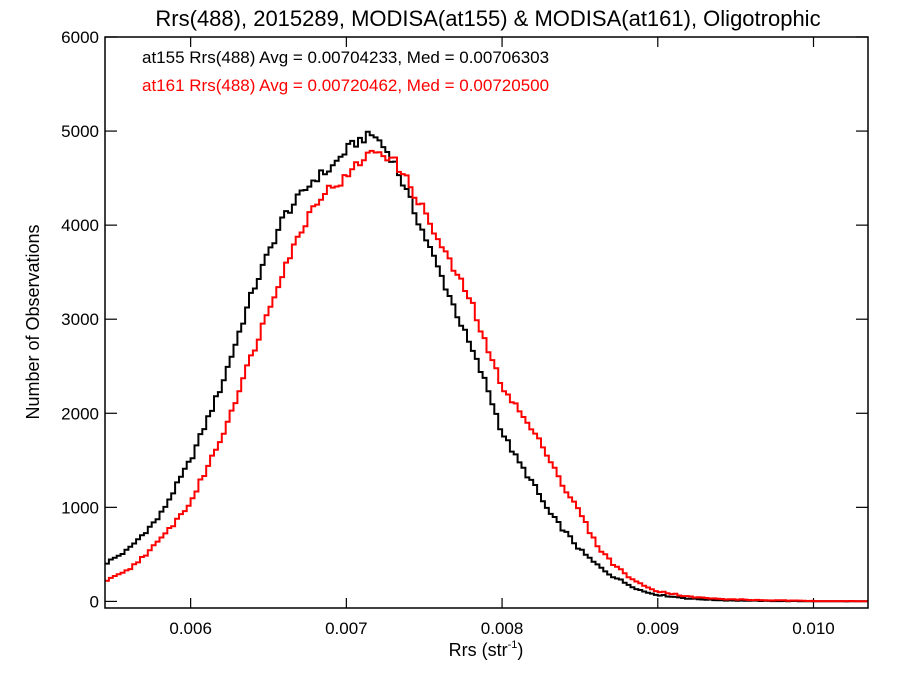  Describe the element at coordinates (80, 319) in the screenshot. I see `y-tick-label: 3000` at that location.